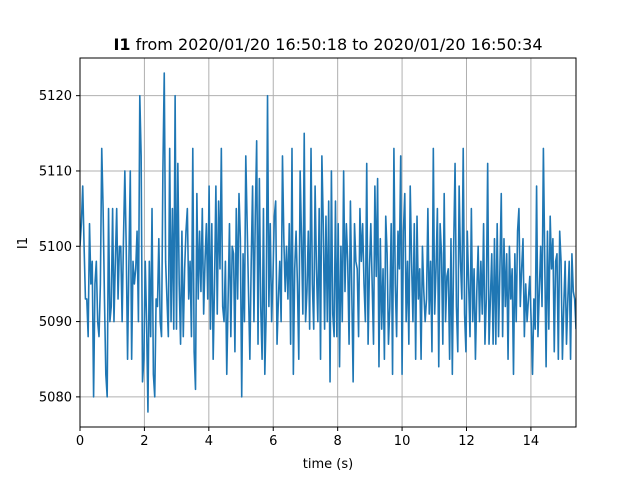 The image size is (640, 480). Describe the element at coordinates (273, 441) in the screenshot. I see `x-tick-label: 6` at that location.